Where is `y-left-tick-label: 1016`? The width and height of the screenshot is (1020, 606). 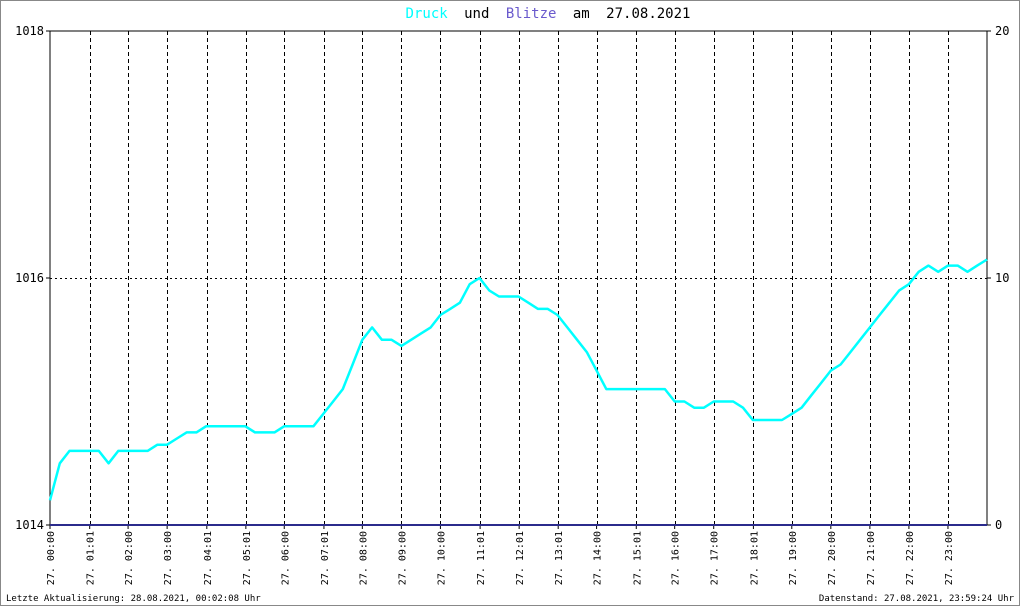
y-left-tick-label: 1016 is located at coordinates (29, 278).